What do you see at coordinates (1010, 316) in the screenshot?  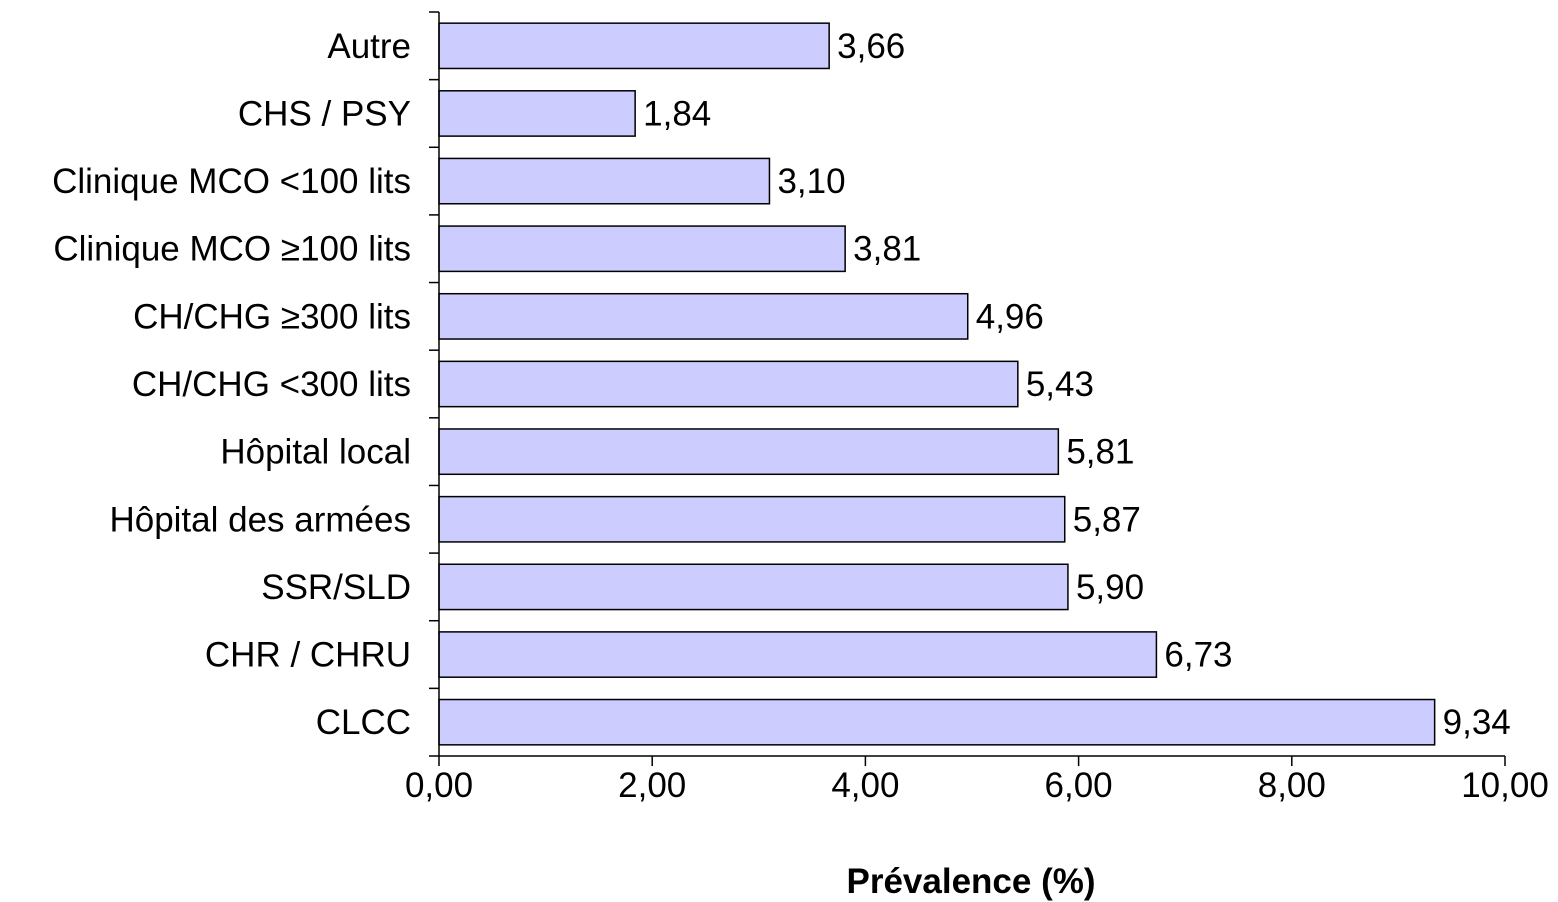 I see `value-label: 4,96` at bounding box center [1010, 316].